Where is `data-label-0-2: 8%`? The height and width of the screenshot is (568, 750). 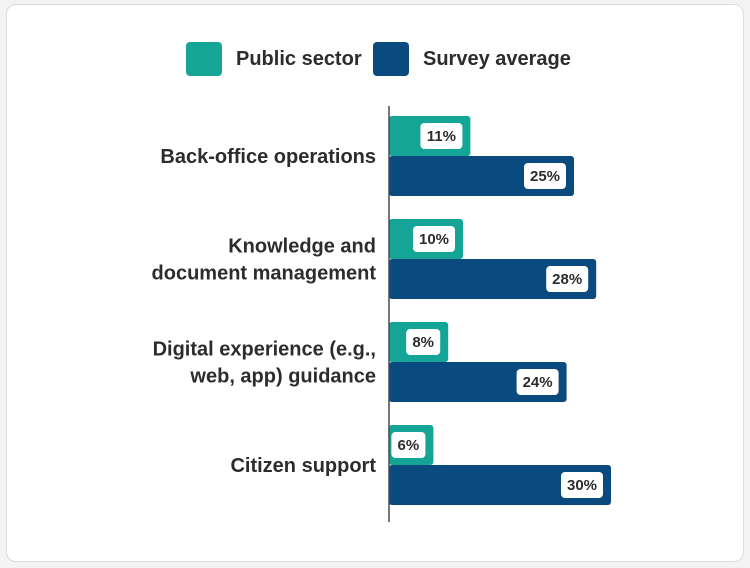 data-label-0-2: 8% is located at coordinates (423, 342).